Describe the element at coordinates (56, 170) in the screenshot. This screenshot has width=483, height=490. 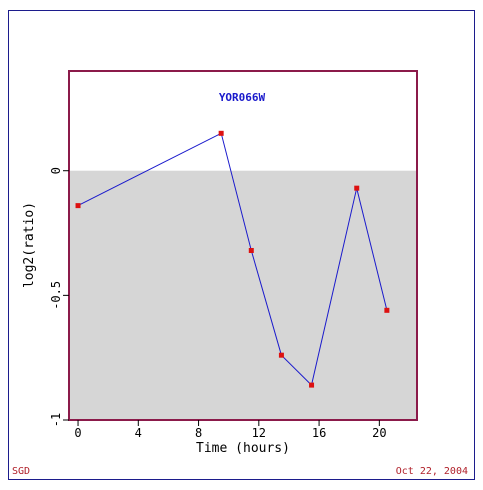
I see `y-tick-label: 0` at that location.